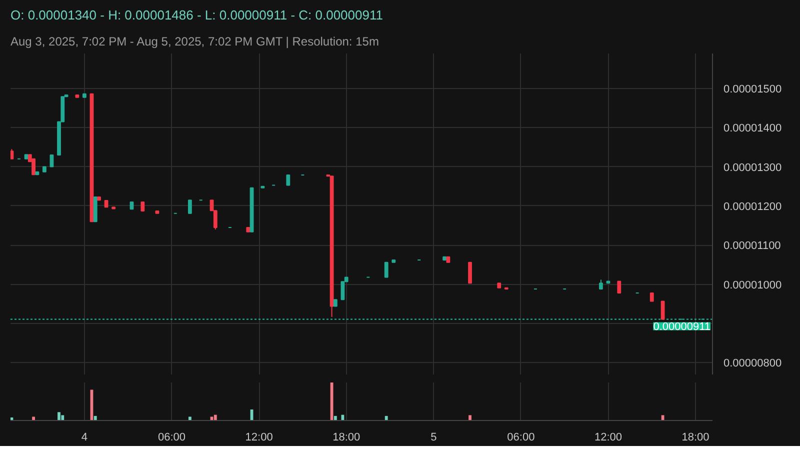 The height and width of the screenshot is (450, 800). Describe the element at coordinates (196, 15) in the screenshot. I see `chart-title: O: 0.00001340 - H: 0.00001486 - L: 0.00000911 - C: 0.00000911` at that location.